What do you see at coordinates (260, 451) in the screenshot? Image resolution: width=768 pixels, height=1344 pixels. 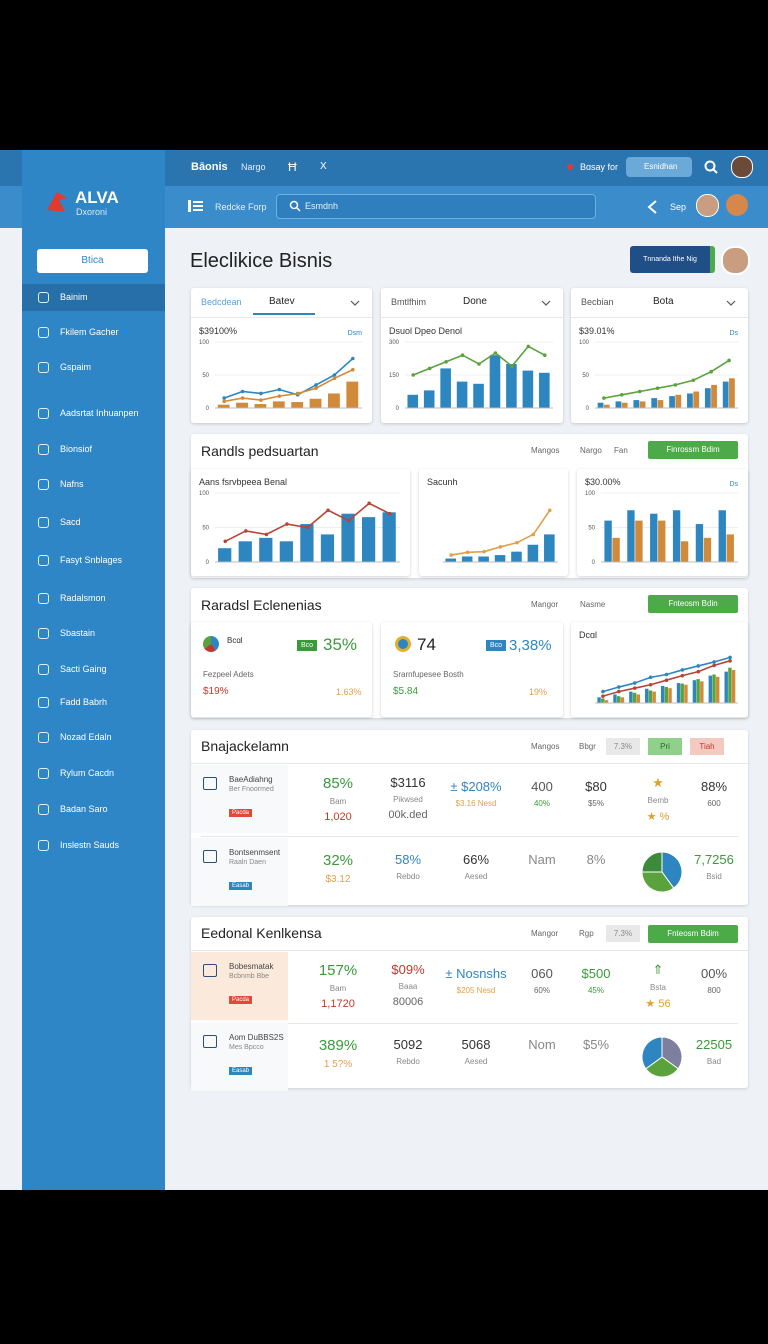 I see `section-title: Randls pedsuartan` at bounding box center [260, 451].